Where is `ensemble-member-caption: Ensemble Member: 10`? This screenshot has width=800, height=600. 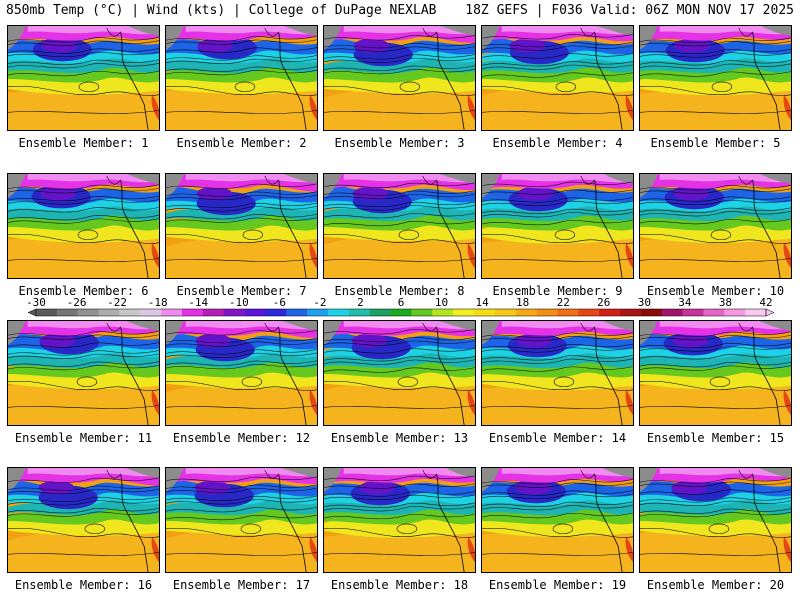 ensemble-member-caption: Ensemble Member: 10 is located at coordinates (715, 291).